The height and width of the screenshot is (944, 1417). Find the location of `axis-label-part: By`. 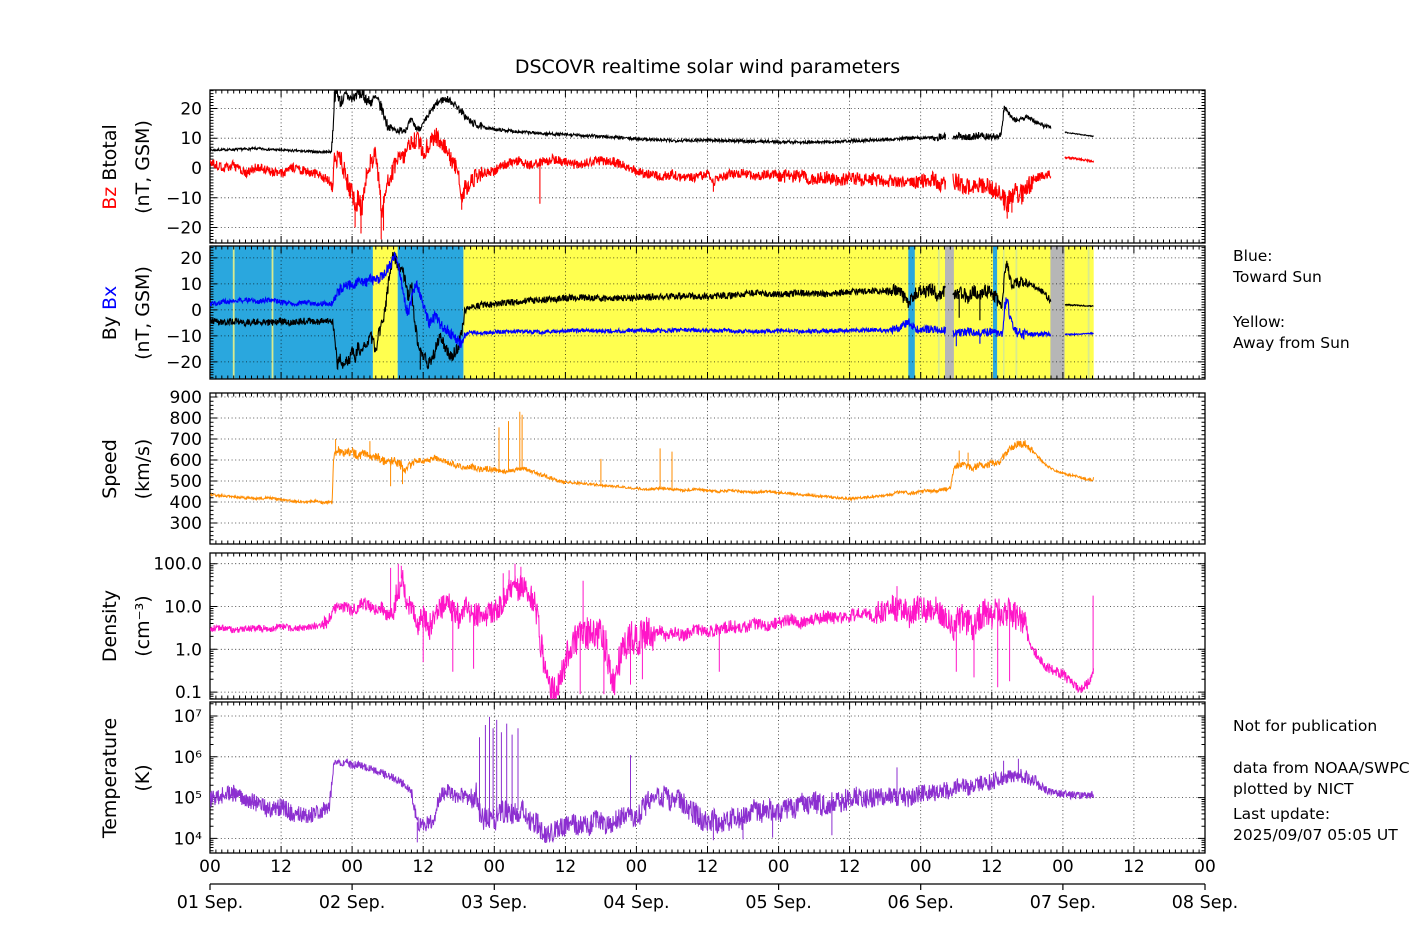

axis-label-part: By is located at coordinates (110, 324).